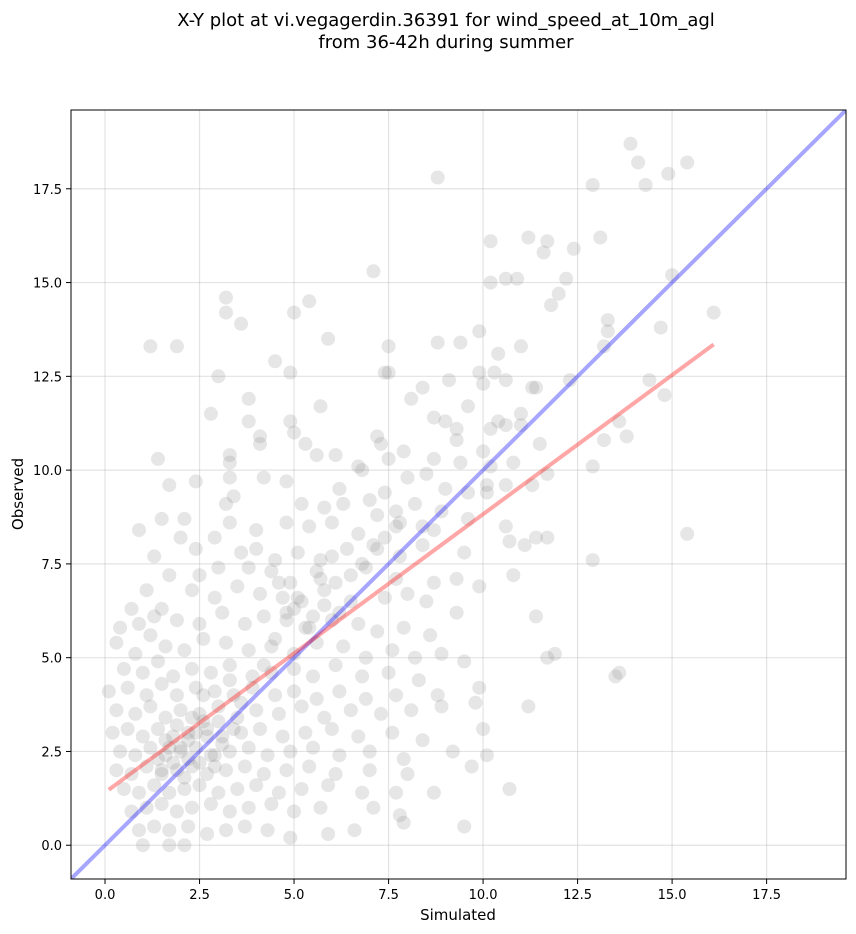  Describe the element at coordinates (18, 494) in the screenshot. I see `y-axis-label: Observed` at that location.